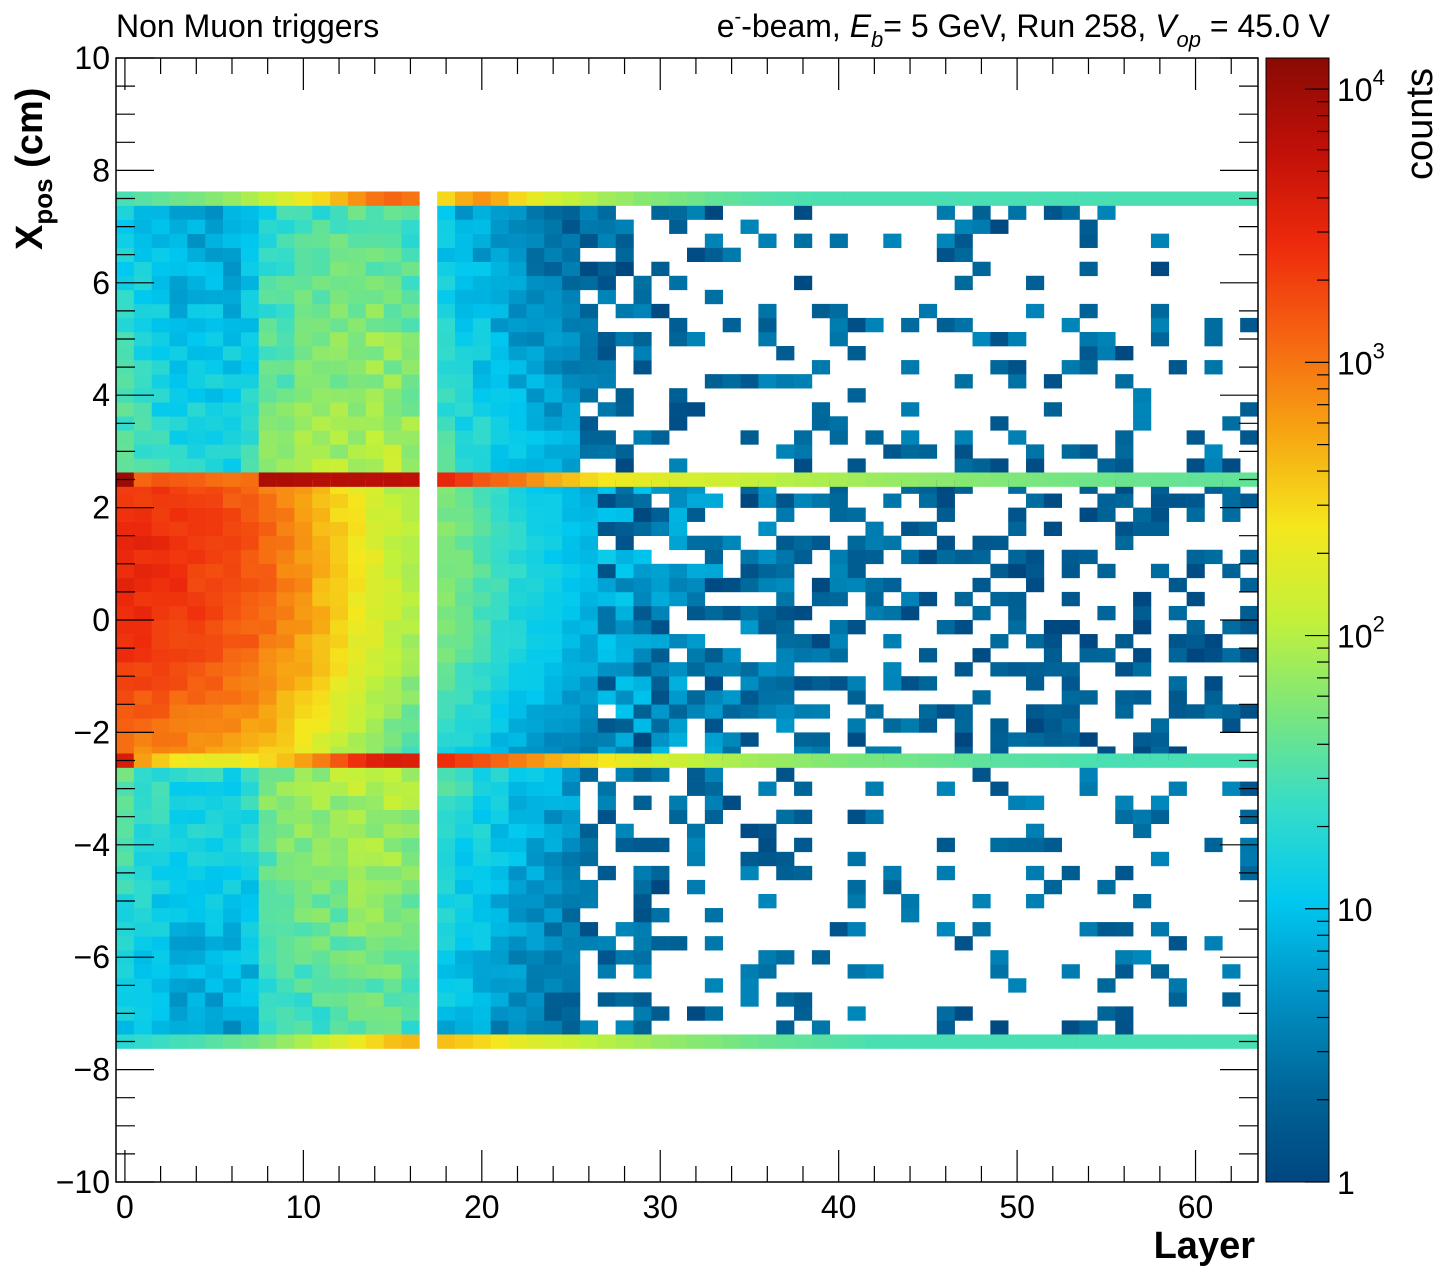  I want to click on title-charge: -, so click(738, 17).